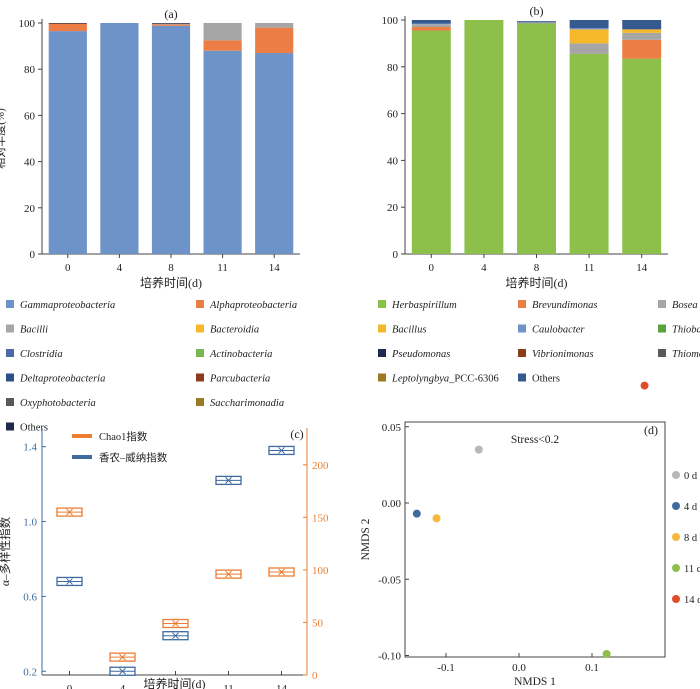 The width and height of the screenshot is (700, 689). Describe the element at coordinates (320, 571) in the screenshot. I see `y-tick-label-right: 100` at that location.